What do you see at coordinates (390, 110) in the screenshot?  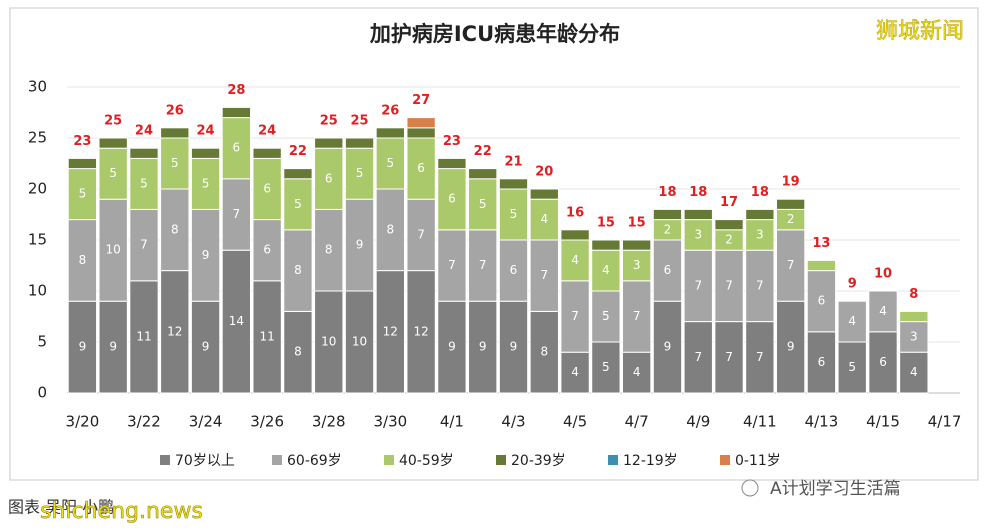 I see `total-label: 26` at bounding box center [390, 110].